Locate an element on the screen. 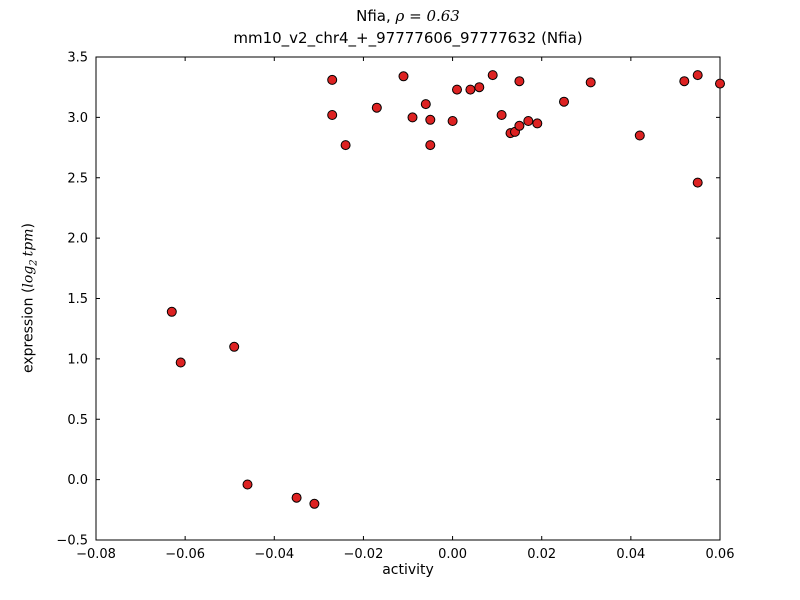 This screenshot has height=600, width=800. x-tick-label: 0.04 is located at coordinates (630, 554).